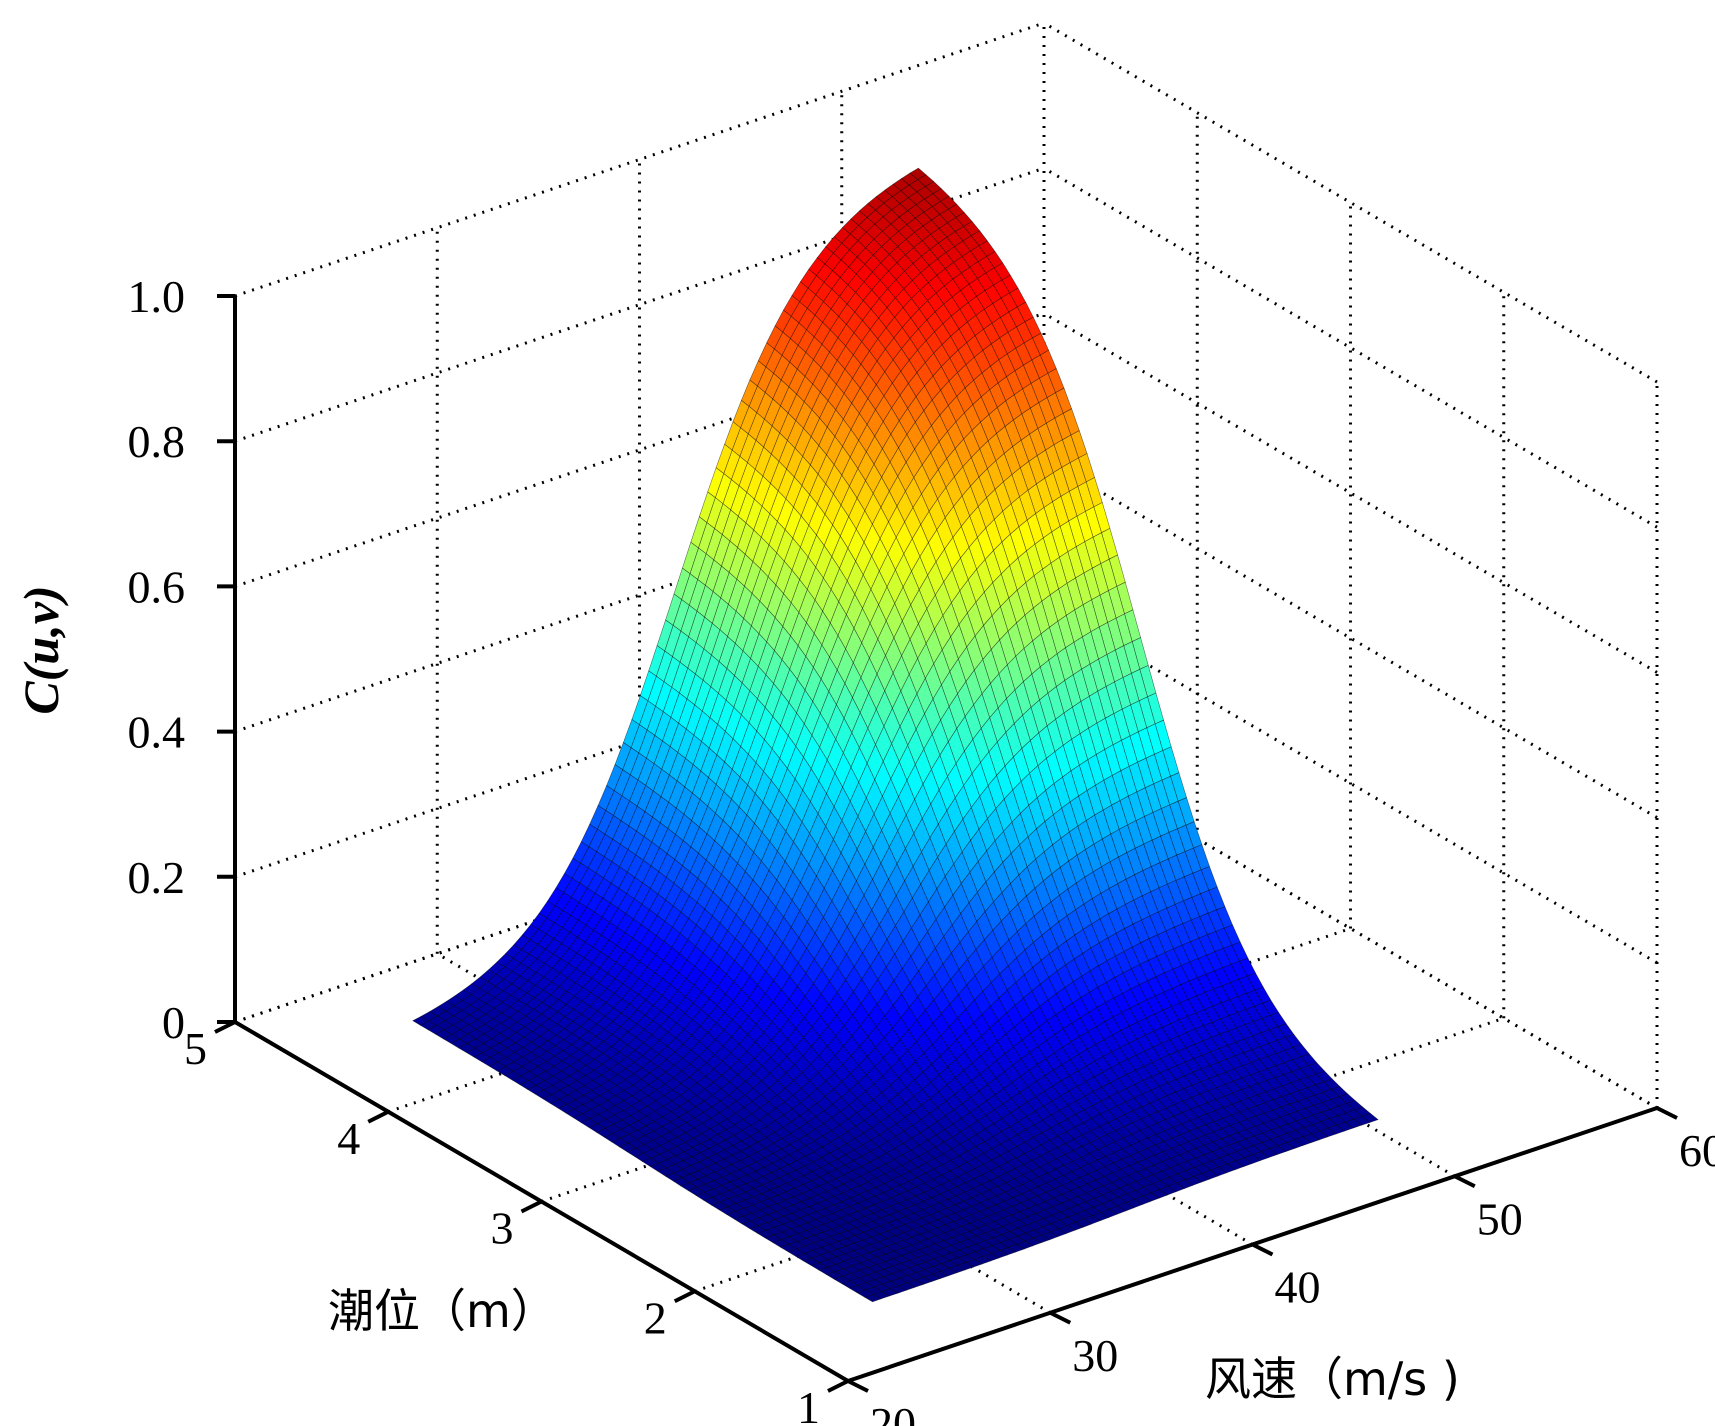  I want to click on z-tick-label: 0.4, so click(157, 732).